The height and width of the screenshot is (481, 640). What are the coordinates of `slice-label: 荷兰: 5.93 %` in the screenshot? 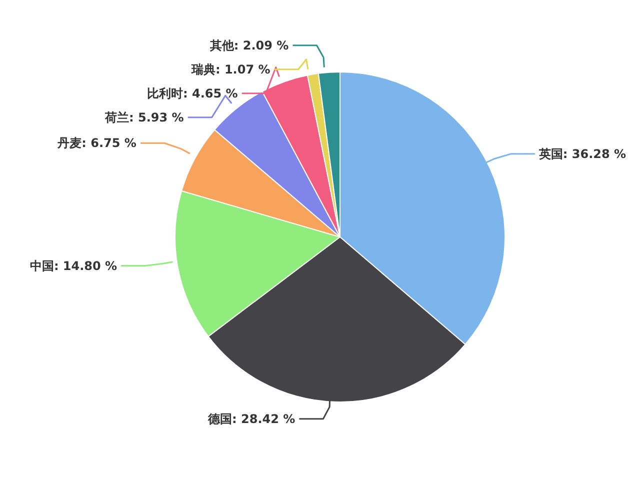 It's located at (144, 117).